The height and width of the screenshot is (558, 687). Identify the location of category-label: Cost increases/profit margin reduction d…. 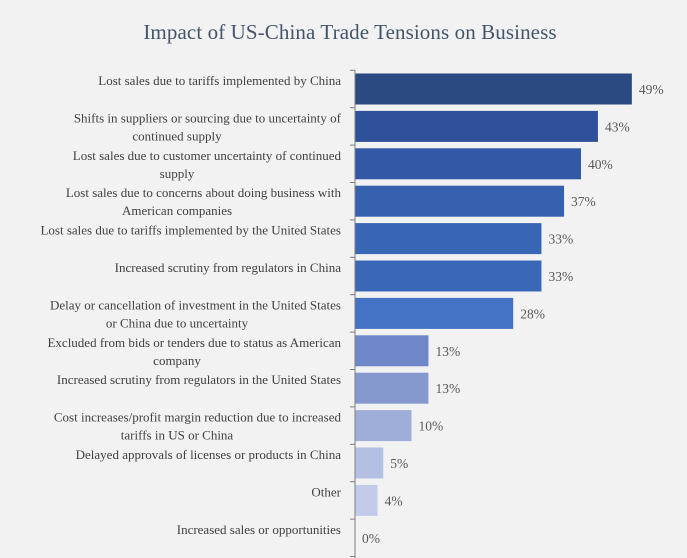
(198, 426).